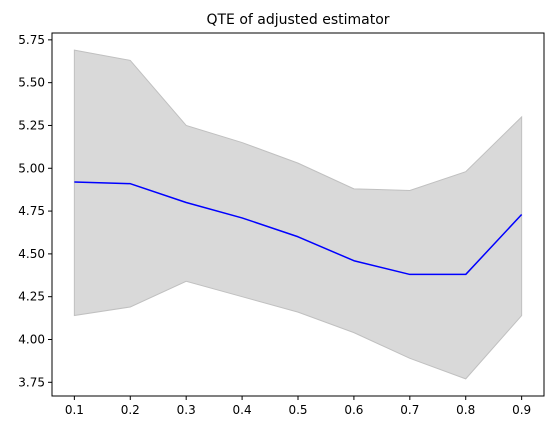  I want to click on y-tick-label: 5.50, so click(31, 83).